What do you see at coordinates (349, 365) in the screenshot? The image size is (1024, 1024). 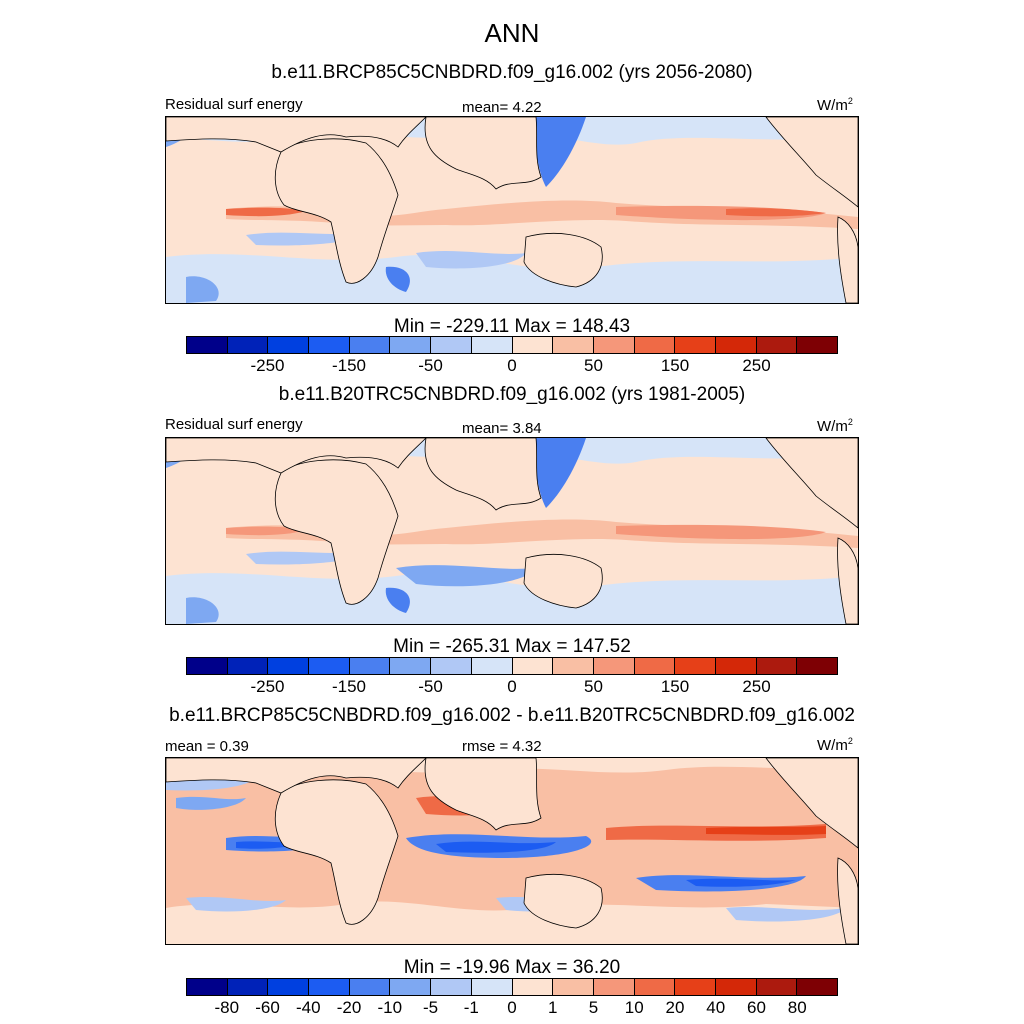 I see `colorbar-tick-label: -150` at bounding box center [349, 365].